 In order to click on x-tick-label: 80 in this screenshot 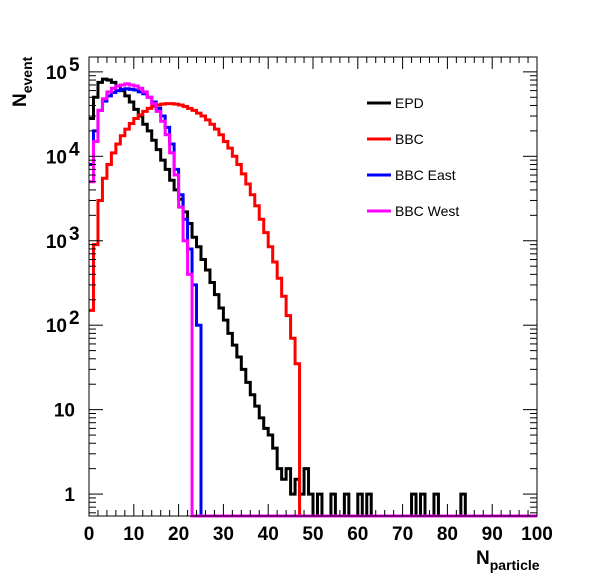, I will do `click(447, 534)`.